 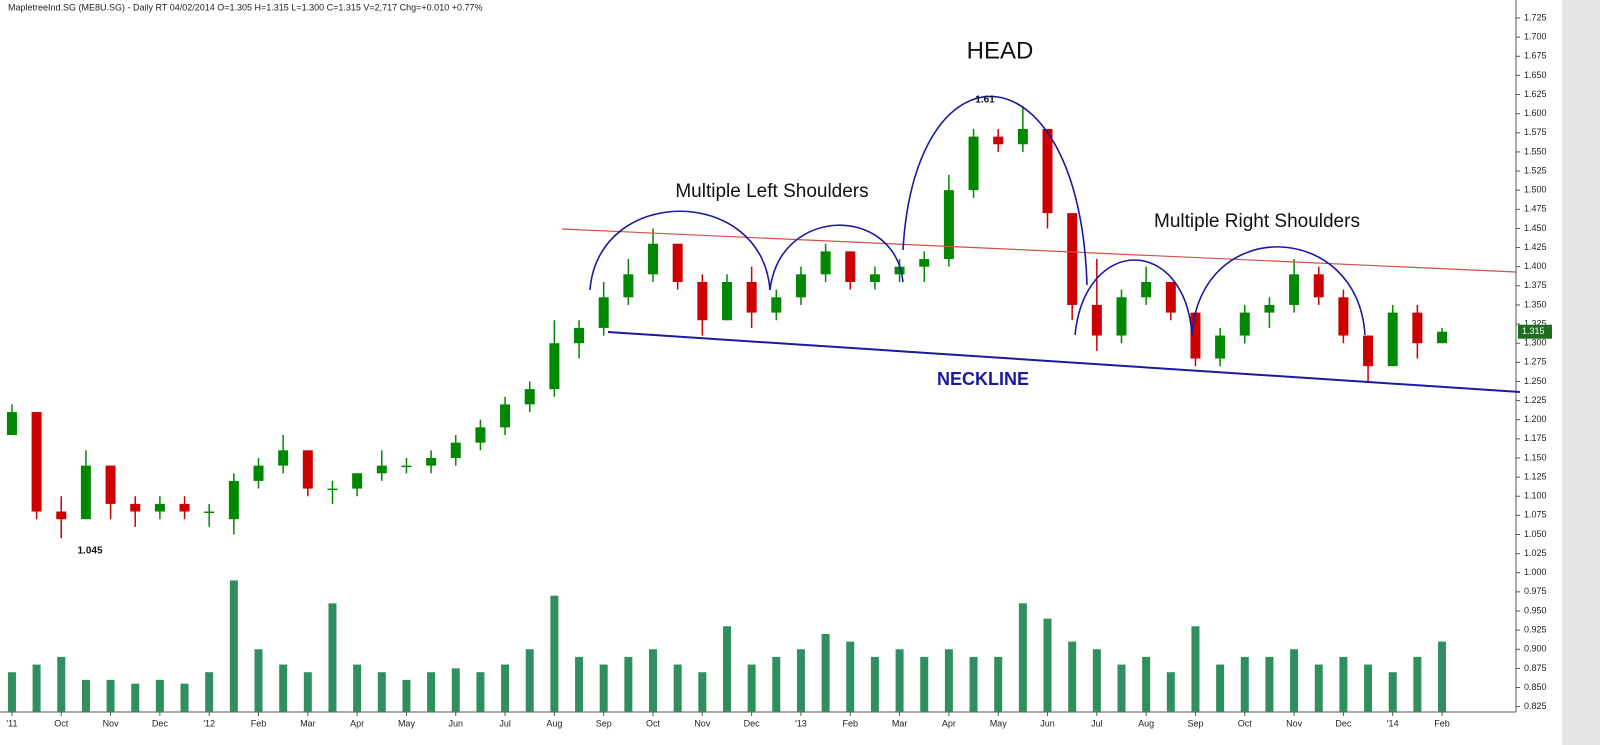 I want to click on shoulder-arc, so click(x=1278, y=291).